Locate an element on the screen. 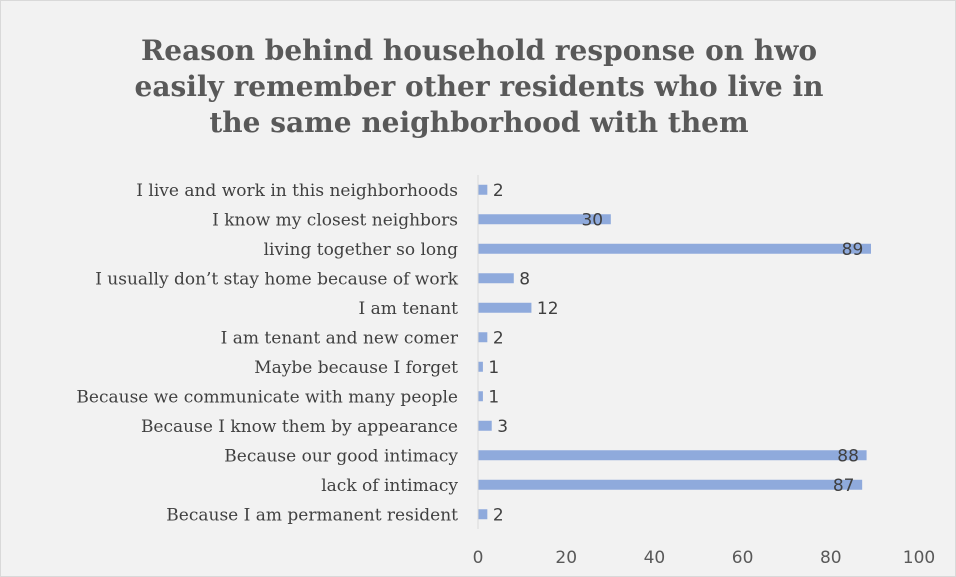  x-tick-label: 100 is located at coordinates (919, 558).